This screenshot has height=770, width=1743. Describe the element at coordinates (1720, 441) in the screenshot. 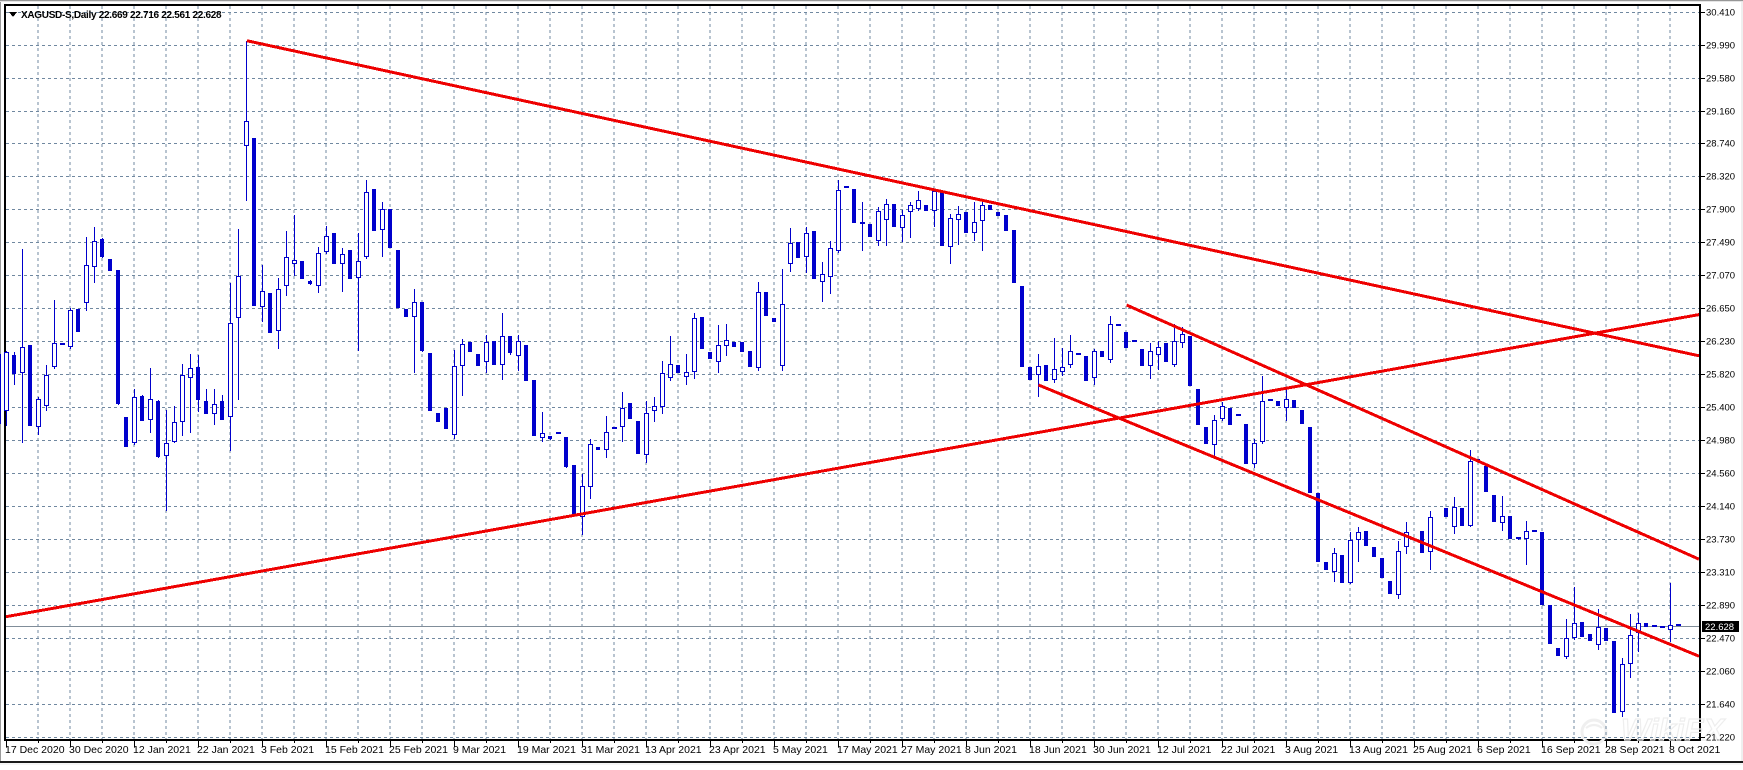

I see `svg-text: 24.980` at that location.